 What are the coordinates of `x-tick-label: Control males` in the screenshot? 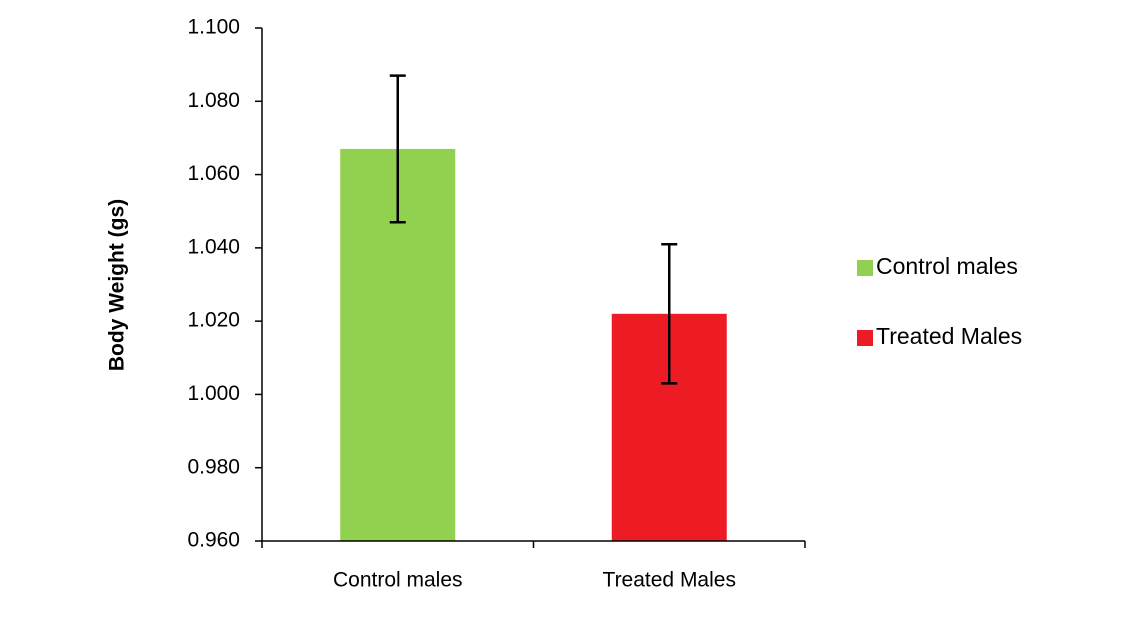 It's located at (398, 580).